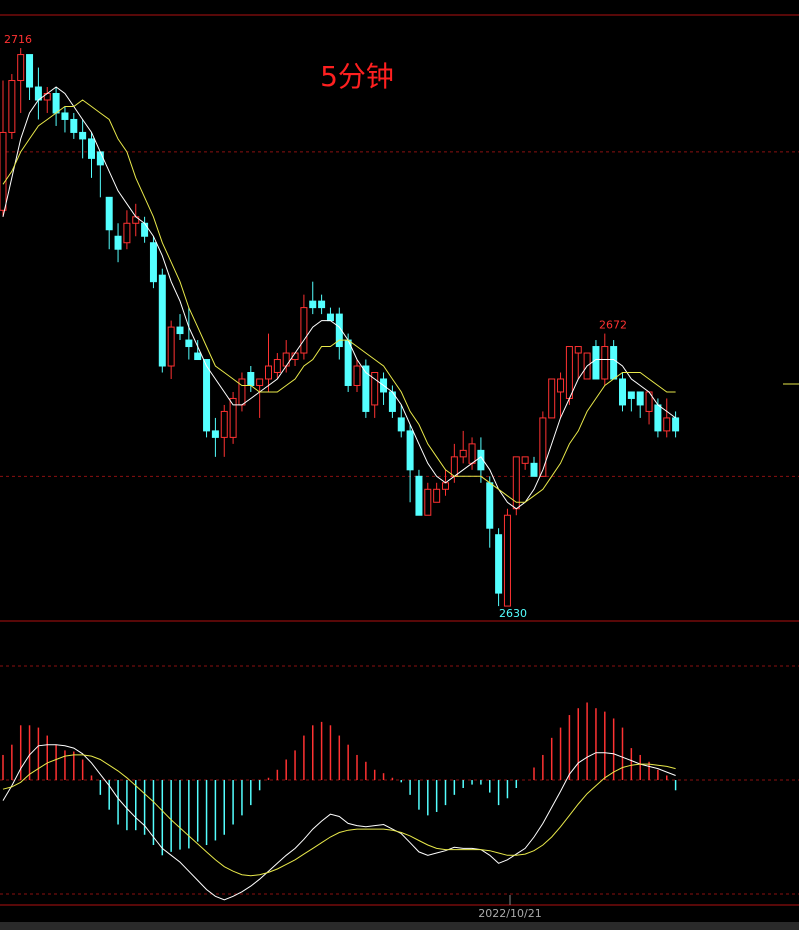  What do you see at coordinates (18, 39) in the screenshot?
I see `price-annotation: 2716` at bounding box center [18, 39].